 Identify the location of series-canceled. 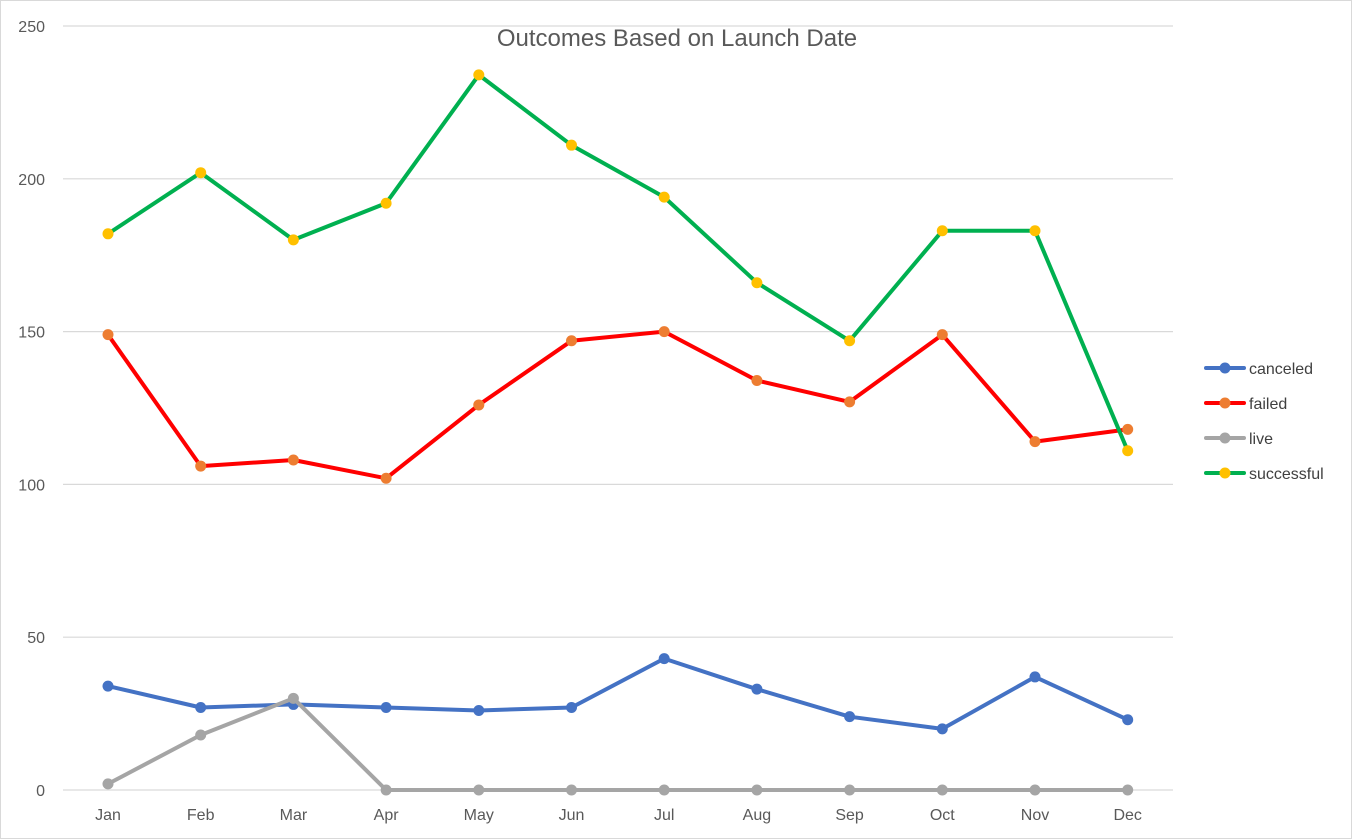
(618, 694).